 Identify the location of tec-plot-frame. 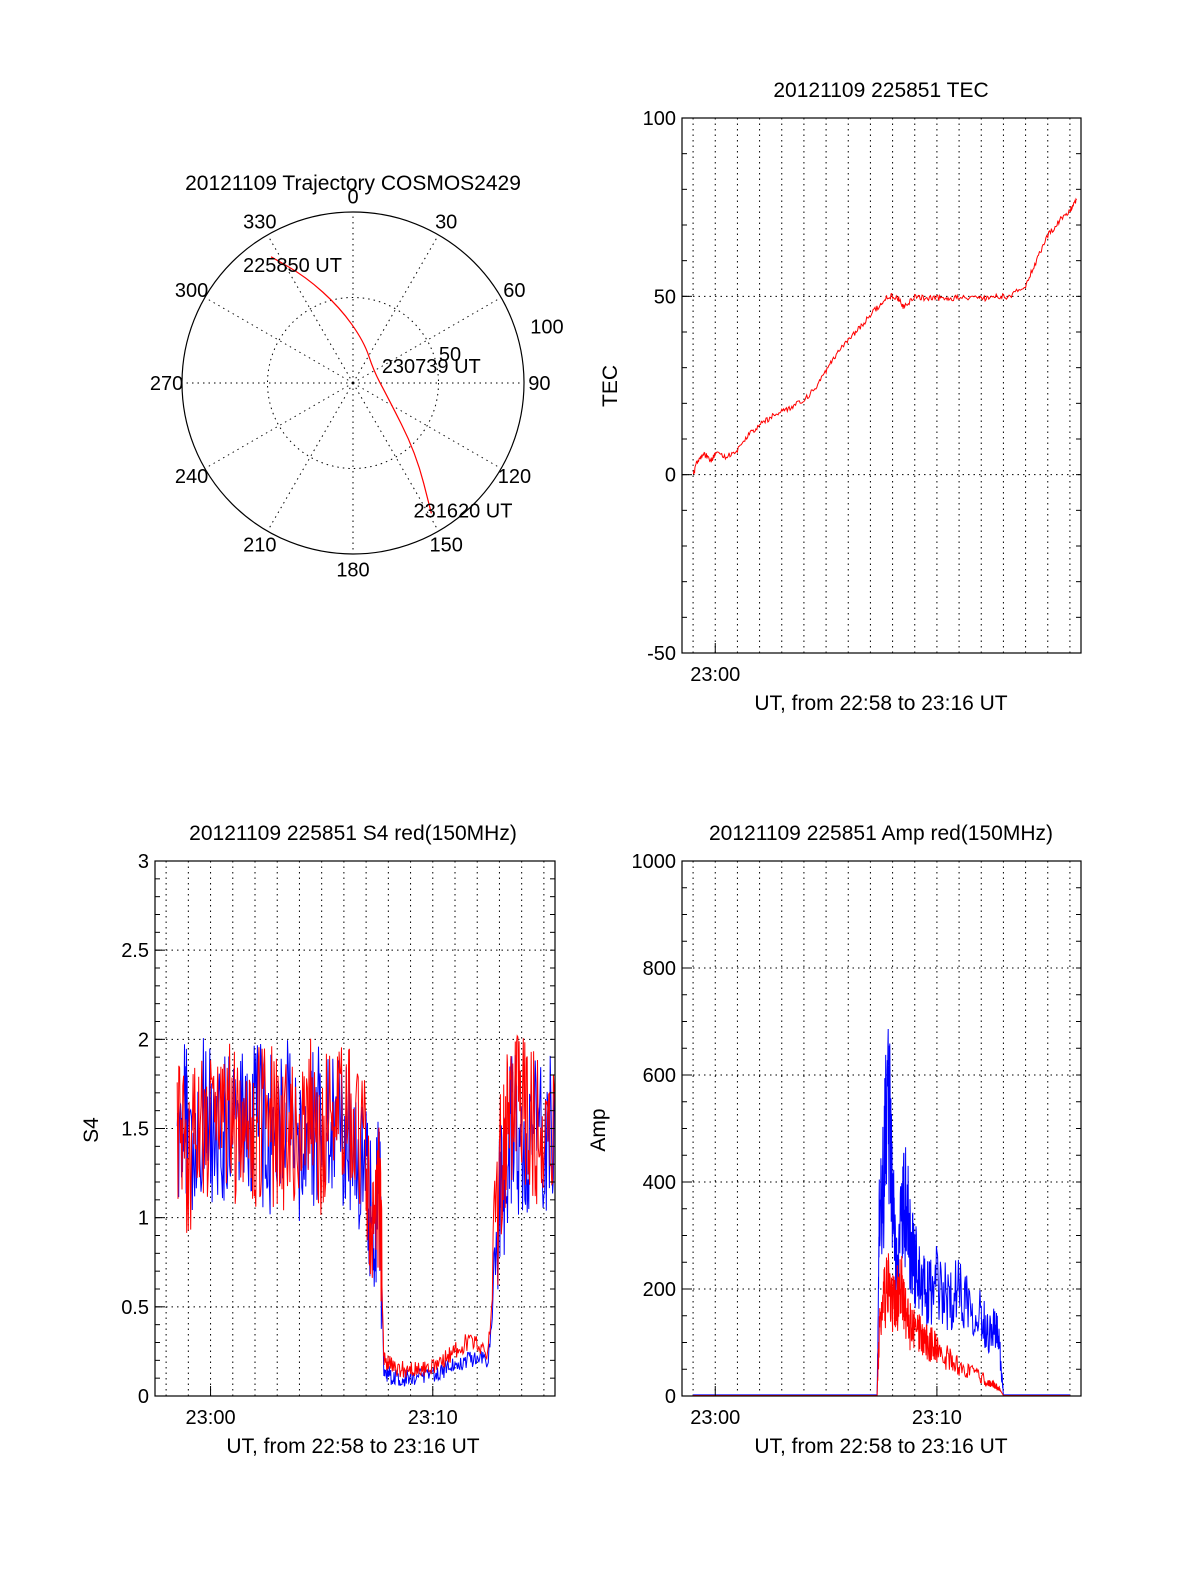
(881, 385).